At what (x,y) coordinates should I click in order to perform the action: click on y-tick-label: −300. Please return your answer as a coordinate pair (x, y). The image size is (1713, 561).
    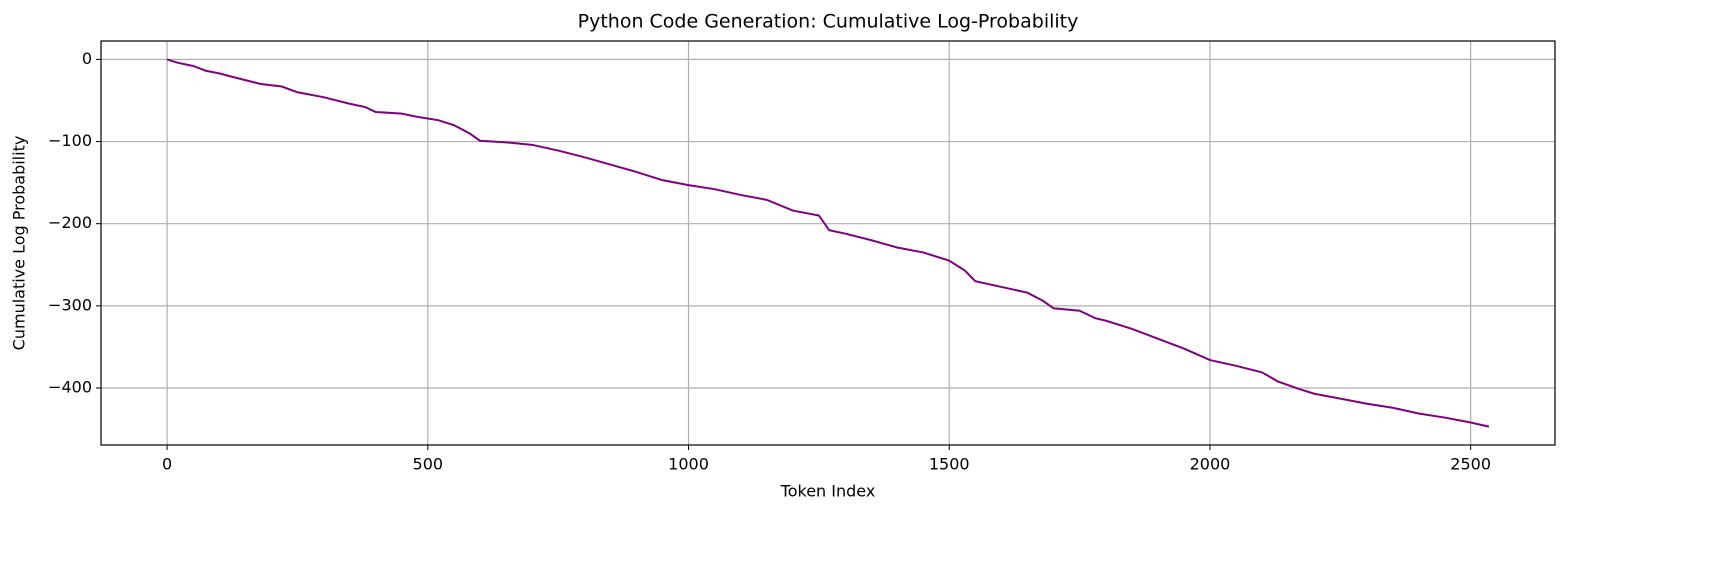
    Looking at the image, I should click on (70, 304).